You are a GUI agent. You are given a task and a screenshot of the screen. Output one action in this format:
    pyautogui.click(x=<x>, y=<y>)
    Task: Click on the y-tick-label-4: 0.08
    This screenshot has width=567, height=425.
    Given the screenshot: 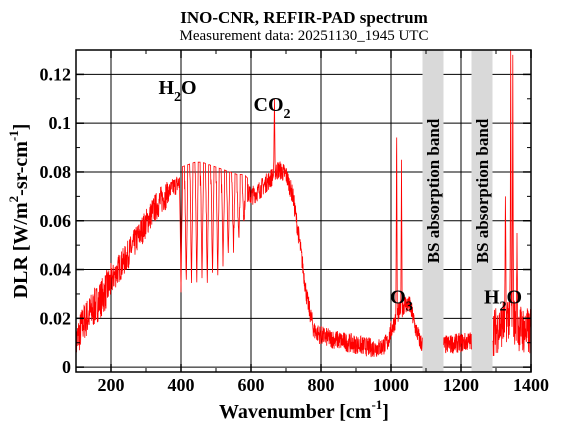 What is the action you would take?
    pyautogui.click(x=56, y=172)
    